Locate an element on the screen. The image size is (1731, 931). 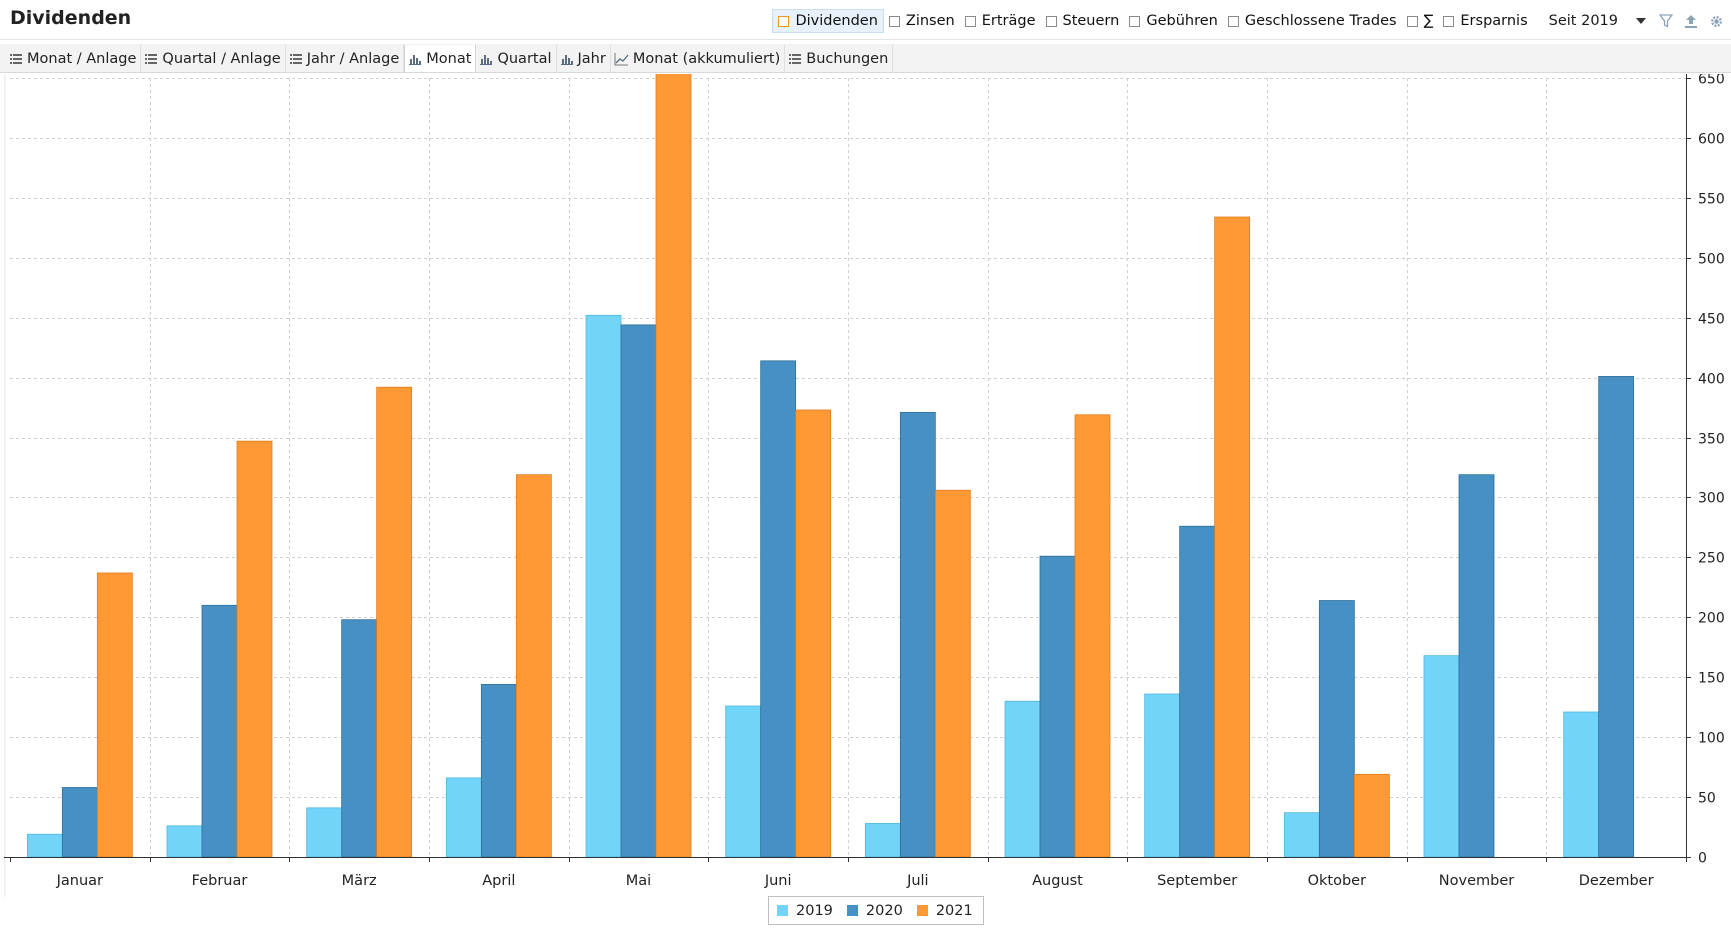
y-tick-label: 50 is located at coordinates (1707, 799).